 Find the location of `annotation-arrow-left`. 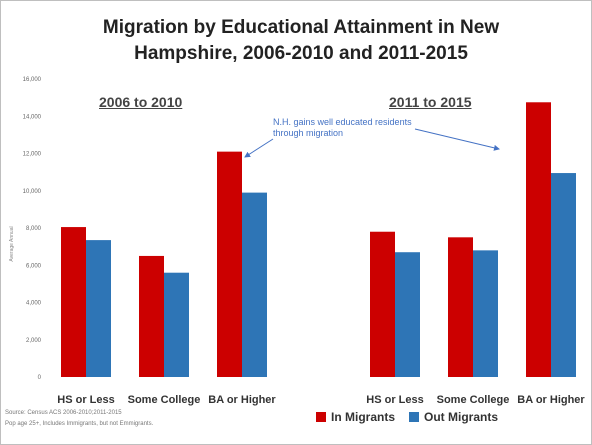

annotation-arrow-left is located at coordinates (259, 148).